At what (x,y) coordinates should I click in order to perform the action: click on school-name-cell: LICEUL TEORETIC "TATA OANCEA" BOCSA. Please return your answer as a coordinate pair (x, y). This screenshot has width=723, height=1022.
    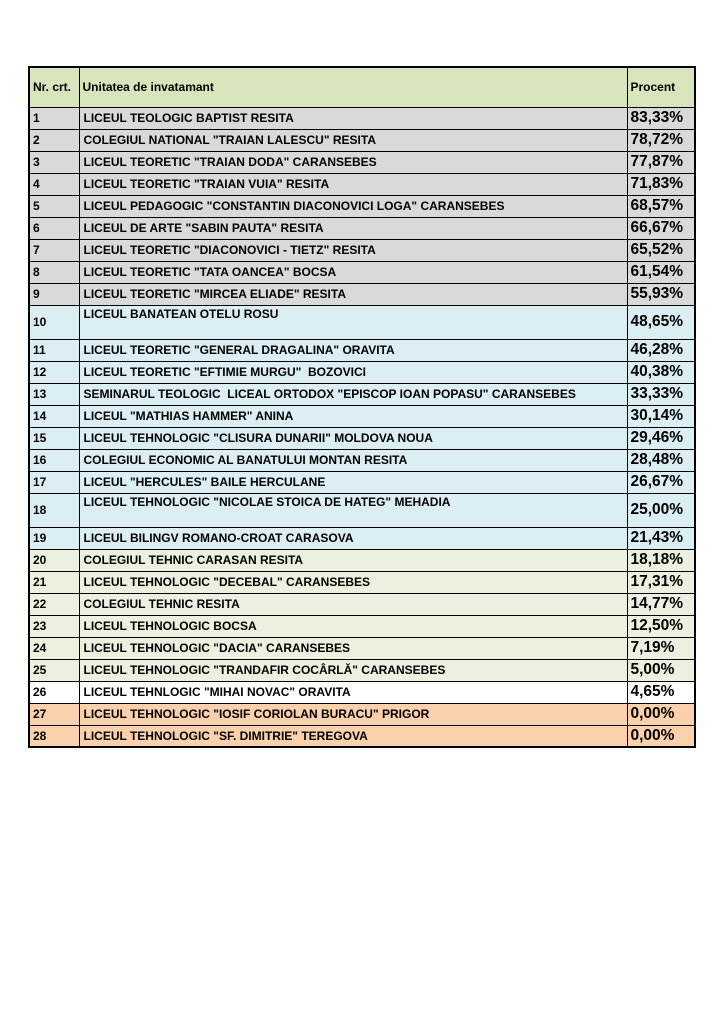
    Looking at the image, I should click on (353, 272).